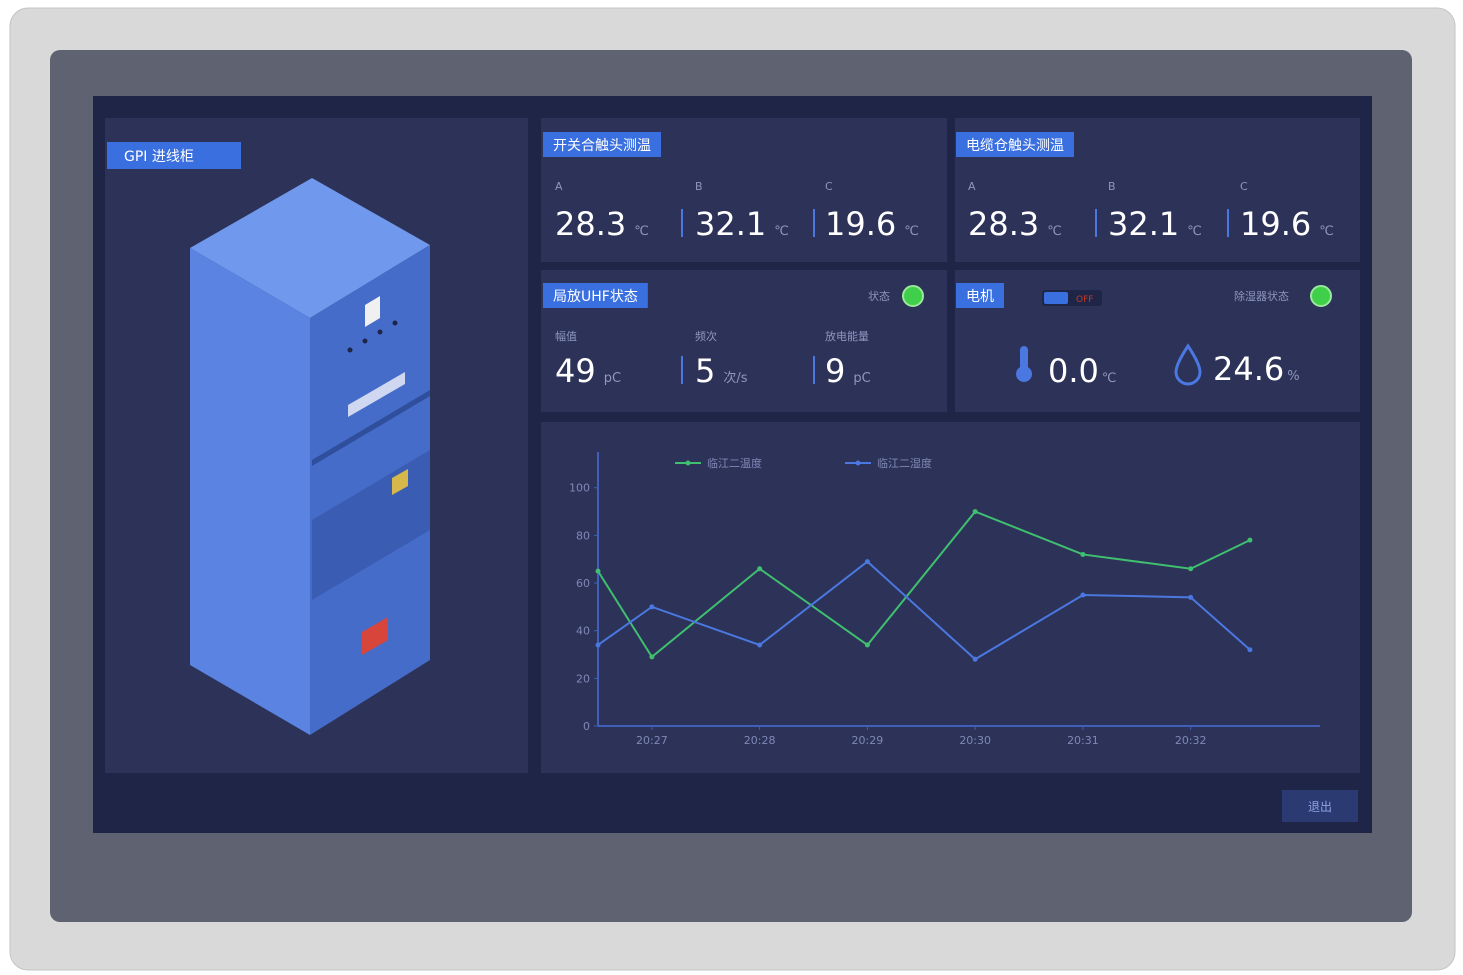 The height and width of the screenshot is (975, 1463). Describe the element at coordinates (1073, 371) in the screenshot. I see `value: 0.0` at that location.